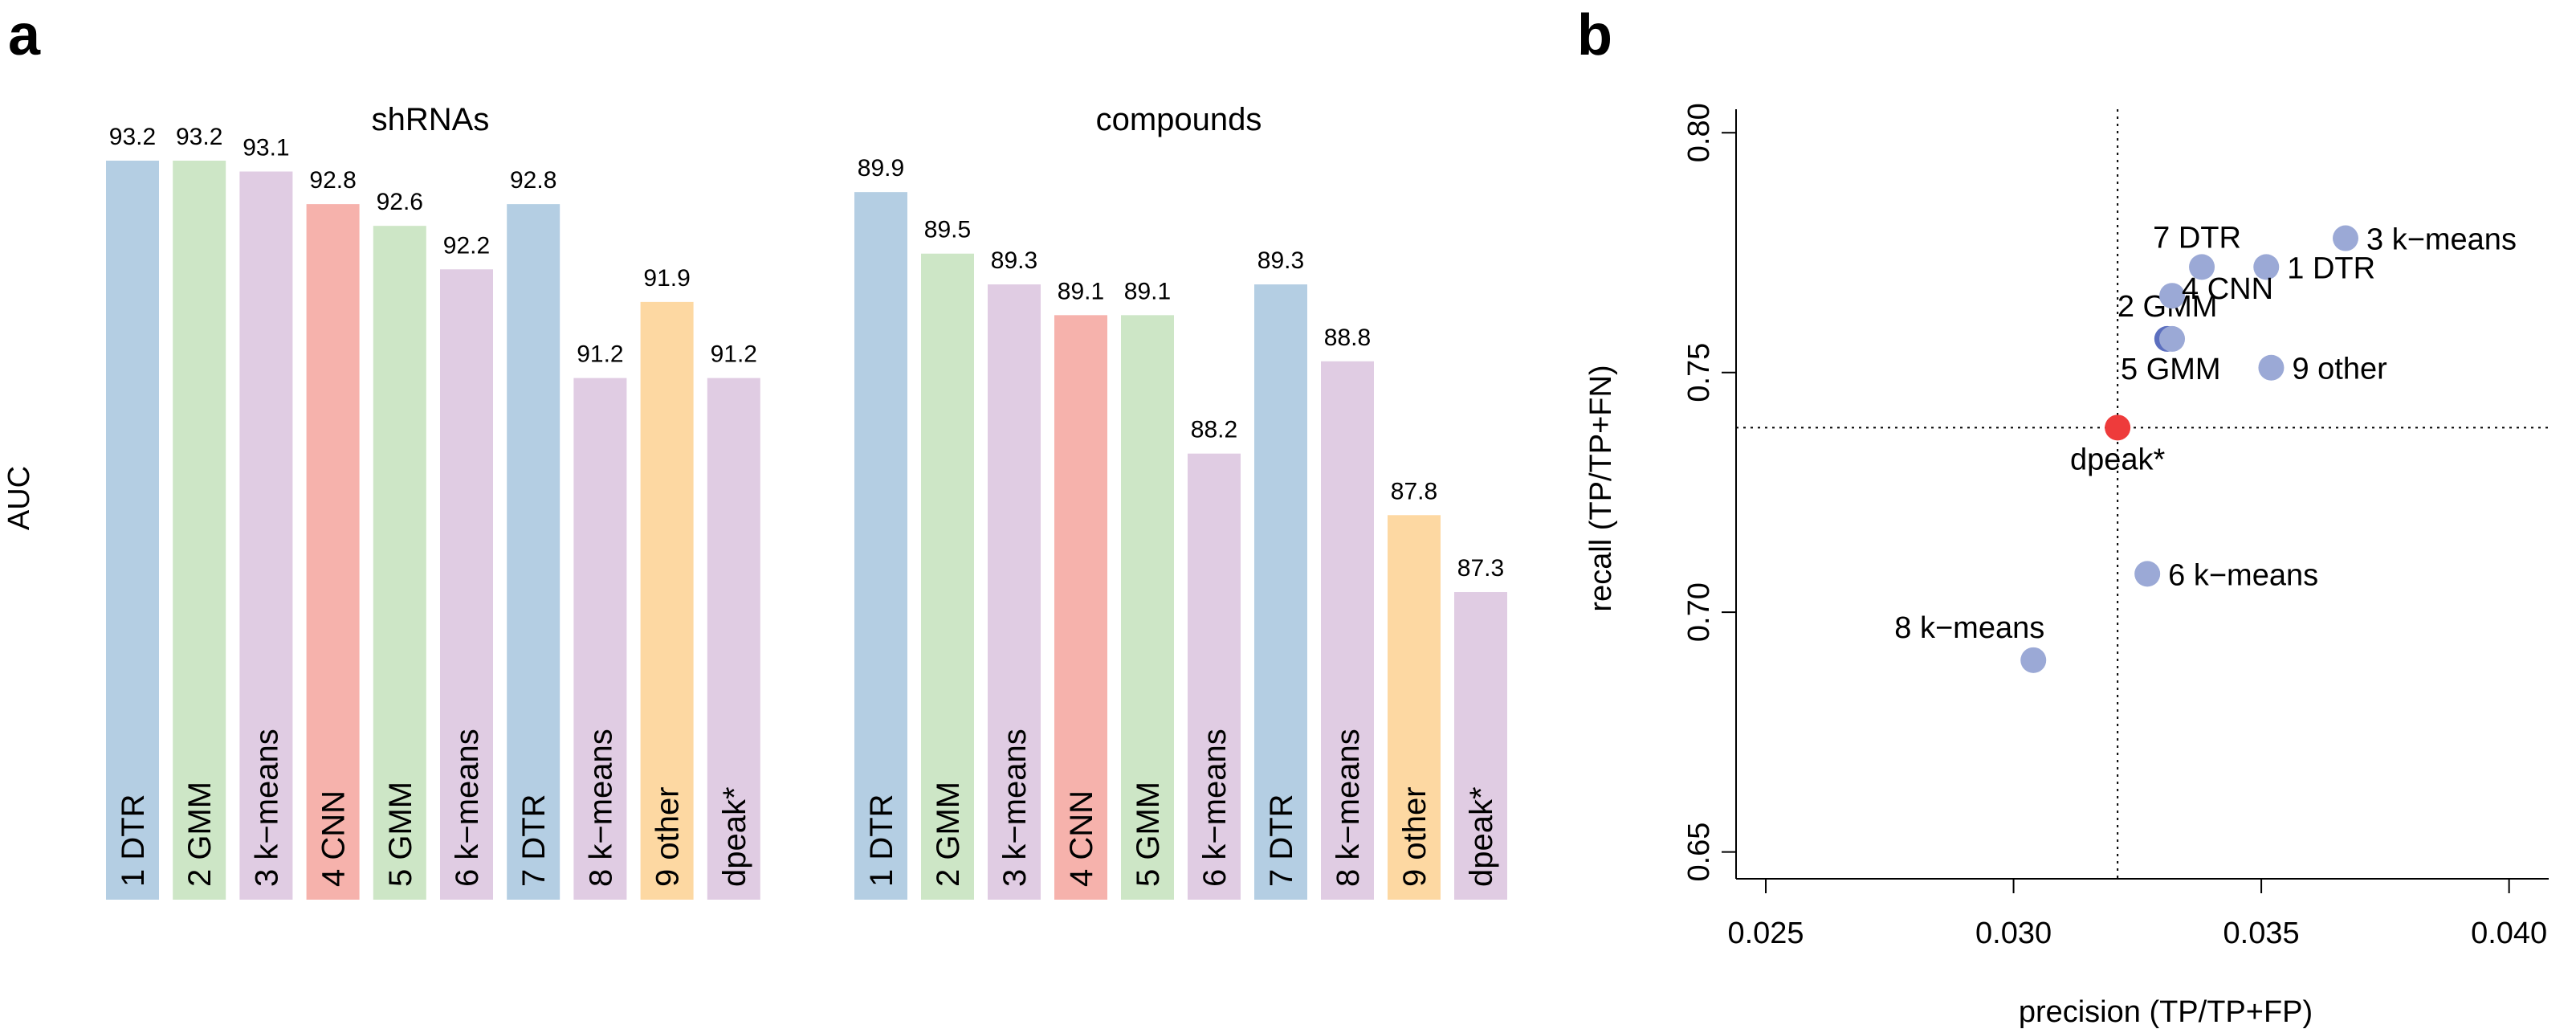 The height and width of the screenshot is (1029, 2576). I want to click on scatter-y-tick-label: 0.70, so click(1699, 612).